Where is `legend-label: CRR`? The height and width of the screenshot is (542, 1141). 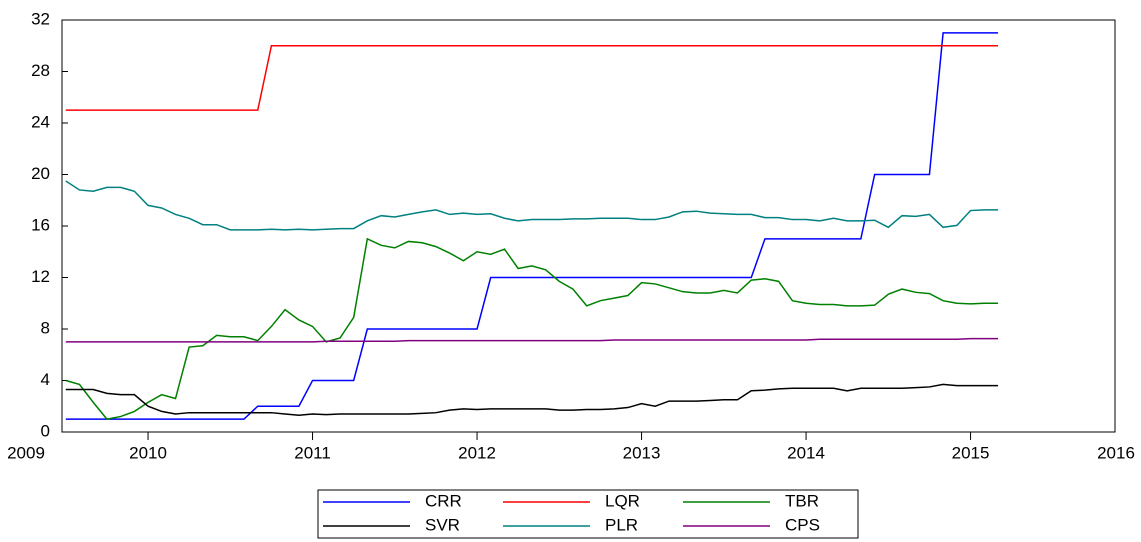 legend-label: CRR is located at coordinates (443, 500).